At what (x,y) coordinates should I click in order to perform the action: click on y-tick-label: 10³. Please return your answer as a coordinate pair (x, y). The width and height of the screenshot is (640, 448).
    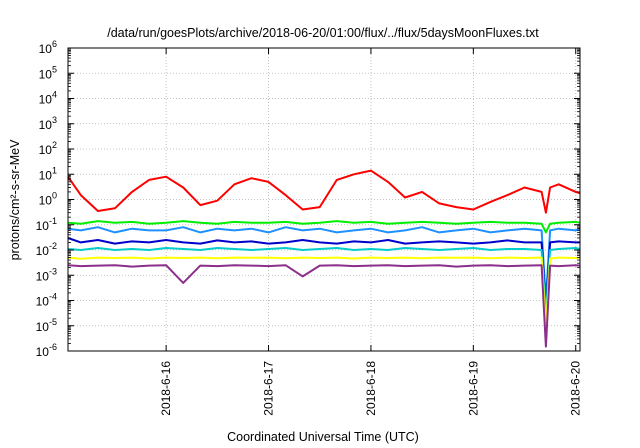
    Looking at the image, I should click on (48, 123).